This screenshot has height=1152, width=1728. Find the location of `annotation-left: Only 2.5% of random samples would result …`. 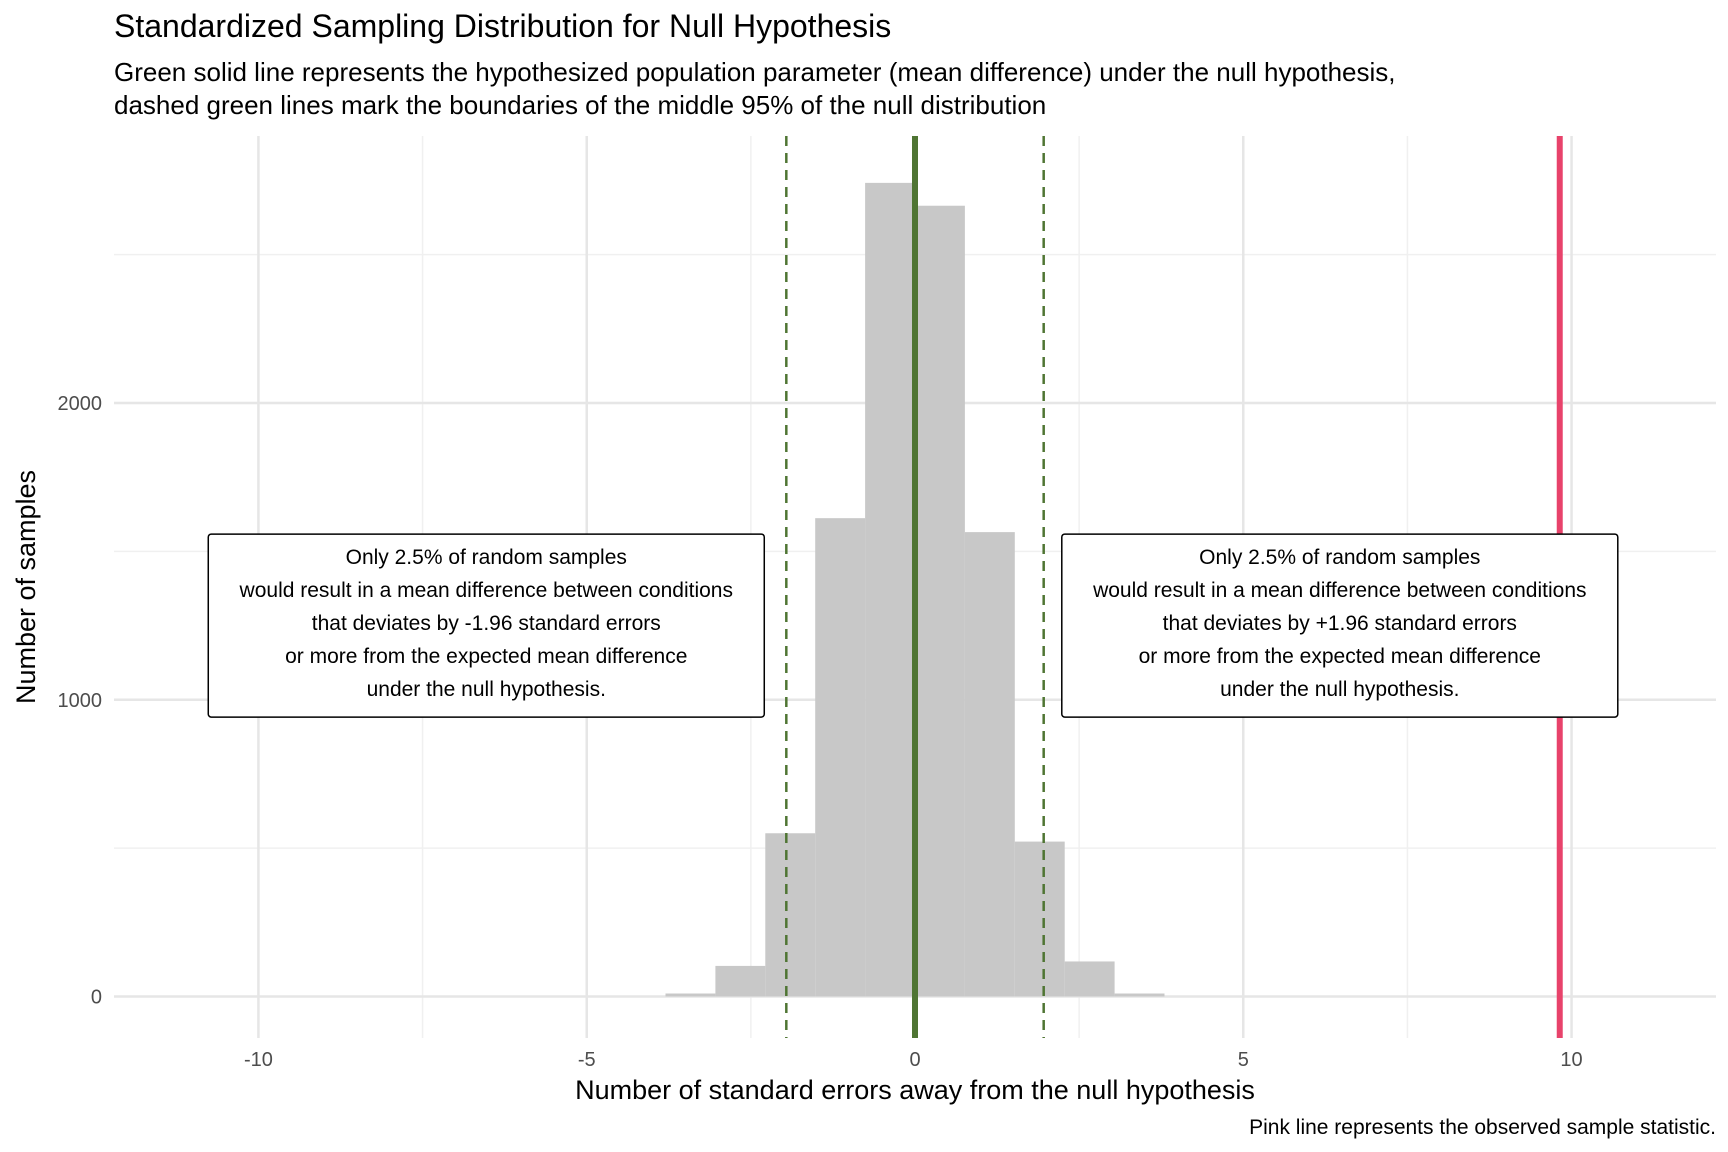

annotation-left: Only 2.5% of random samples would result … is located at coordinates (486, 625).